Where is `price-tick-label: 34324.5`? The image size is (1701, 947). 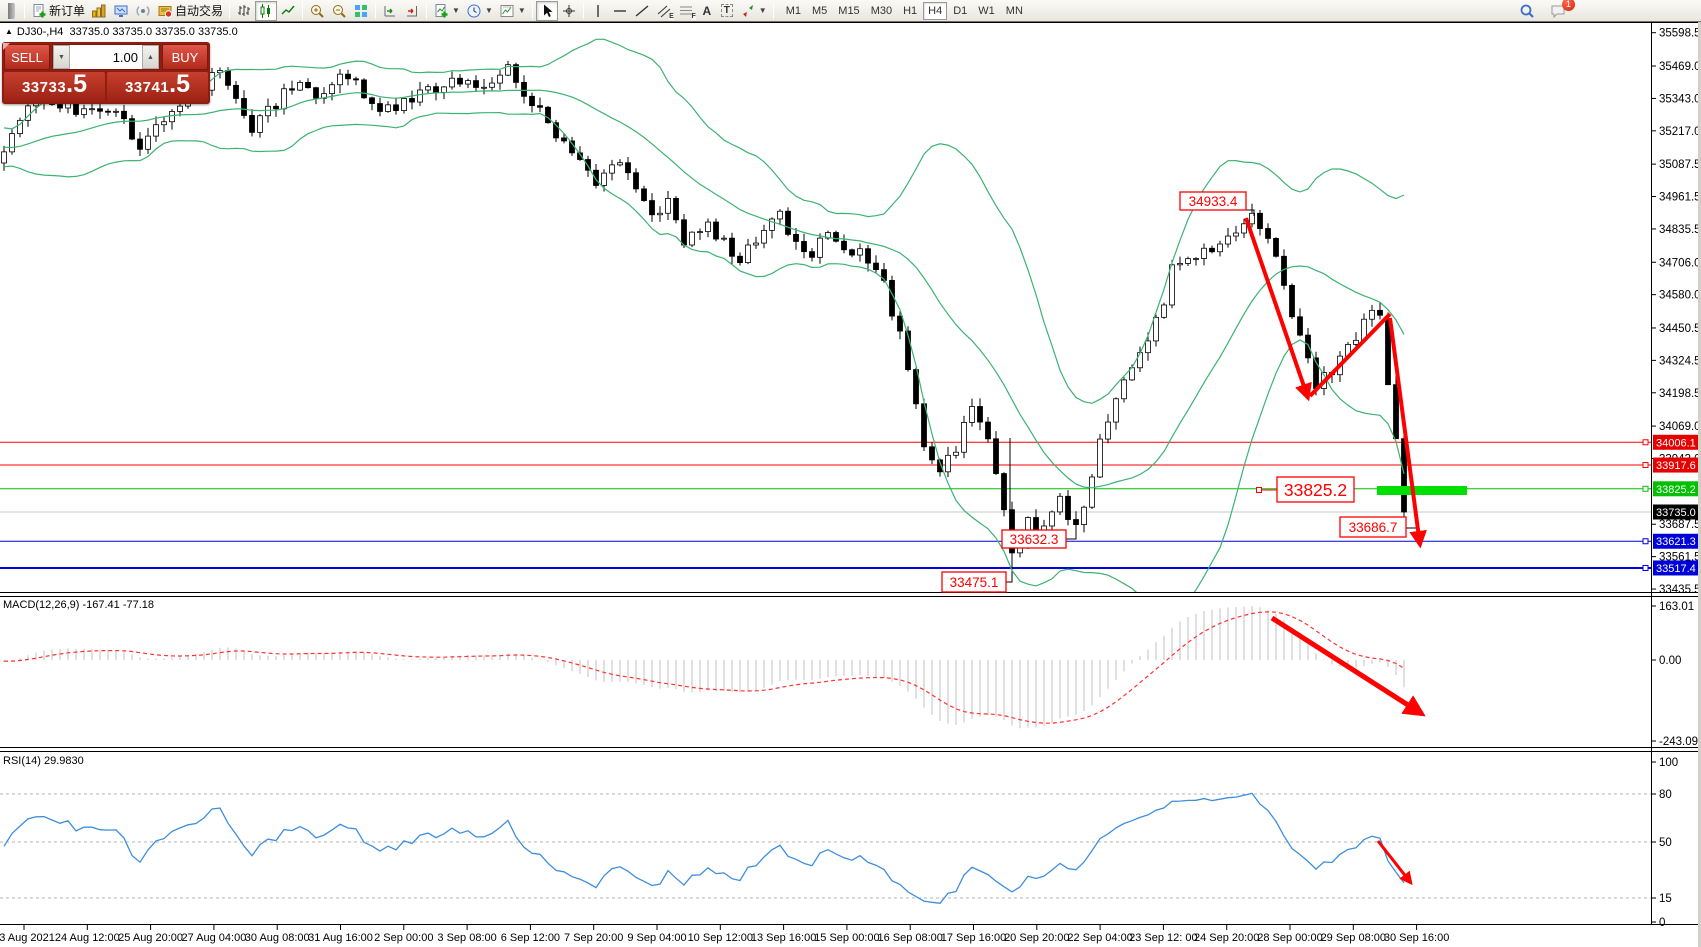 price-tick-label: 34324.5 is located at coordinates (1680, 361).